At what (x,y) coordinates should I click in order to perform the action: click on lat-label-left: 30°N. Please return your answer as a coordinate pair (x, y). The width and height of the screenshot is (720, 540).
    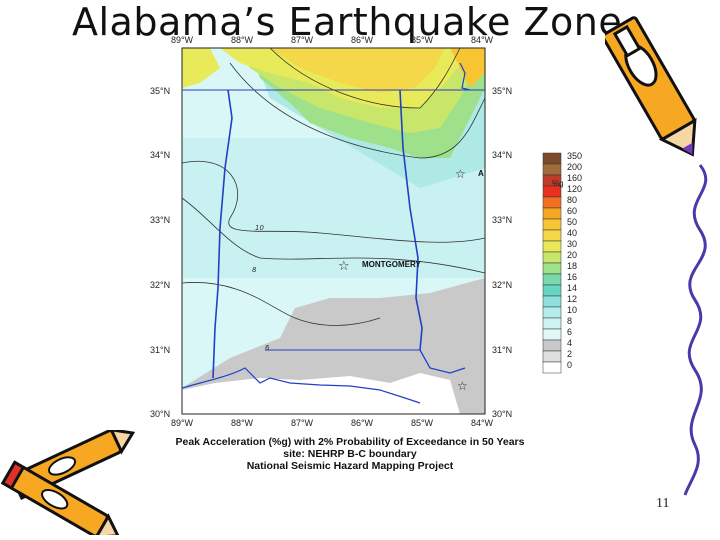
    Looking at the image, I should click on (160, 414).